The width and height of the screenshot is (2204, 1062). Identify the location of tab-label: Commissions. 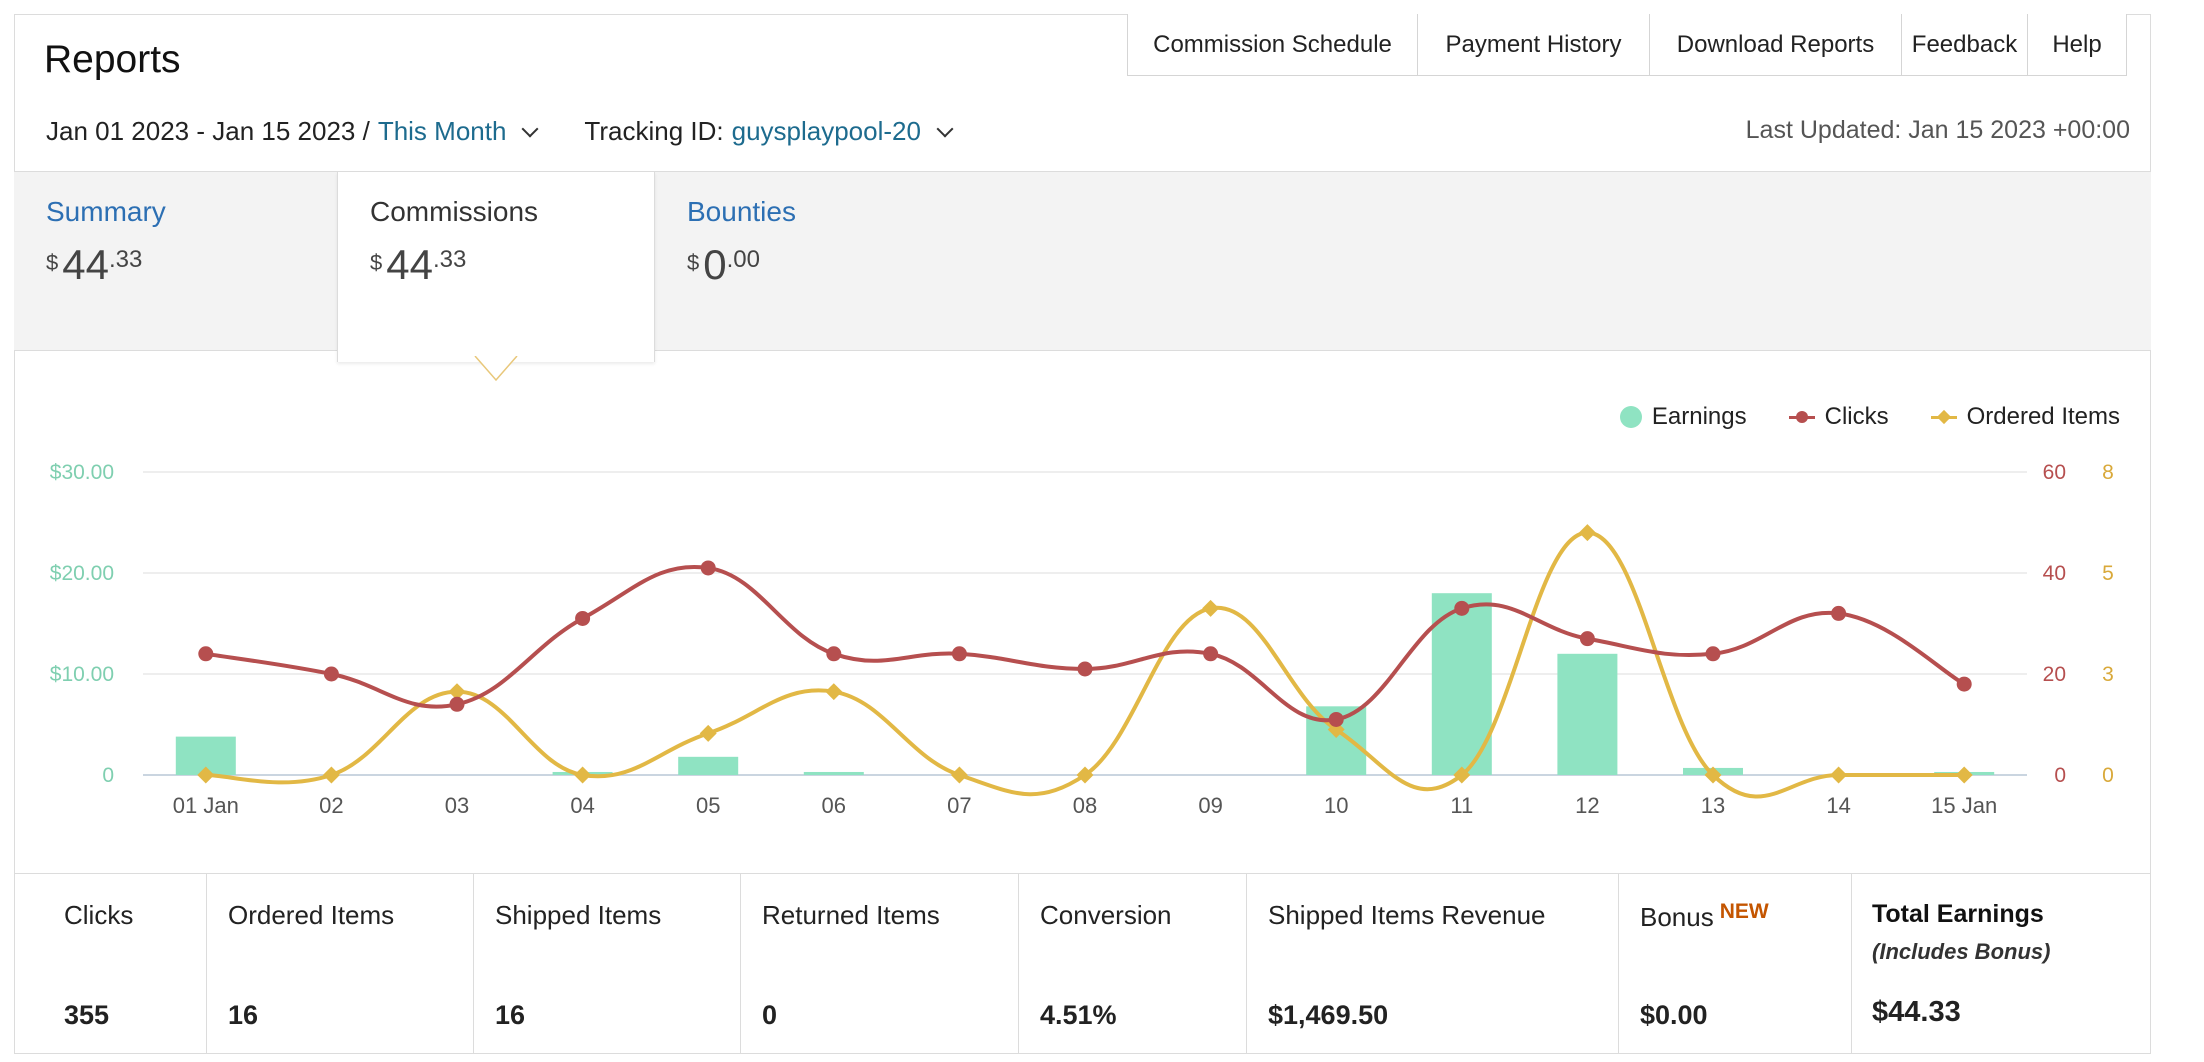
(454, 211).